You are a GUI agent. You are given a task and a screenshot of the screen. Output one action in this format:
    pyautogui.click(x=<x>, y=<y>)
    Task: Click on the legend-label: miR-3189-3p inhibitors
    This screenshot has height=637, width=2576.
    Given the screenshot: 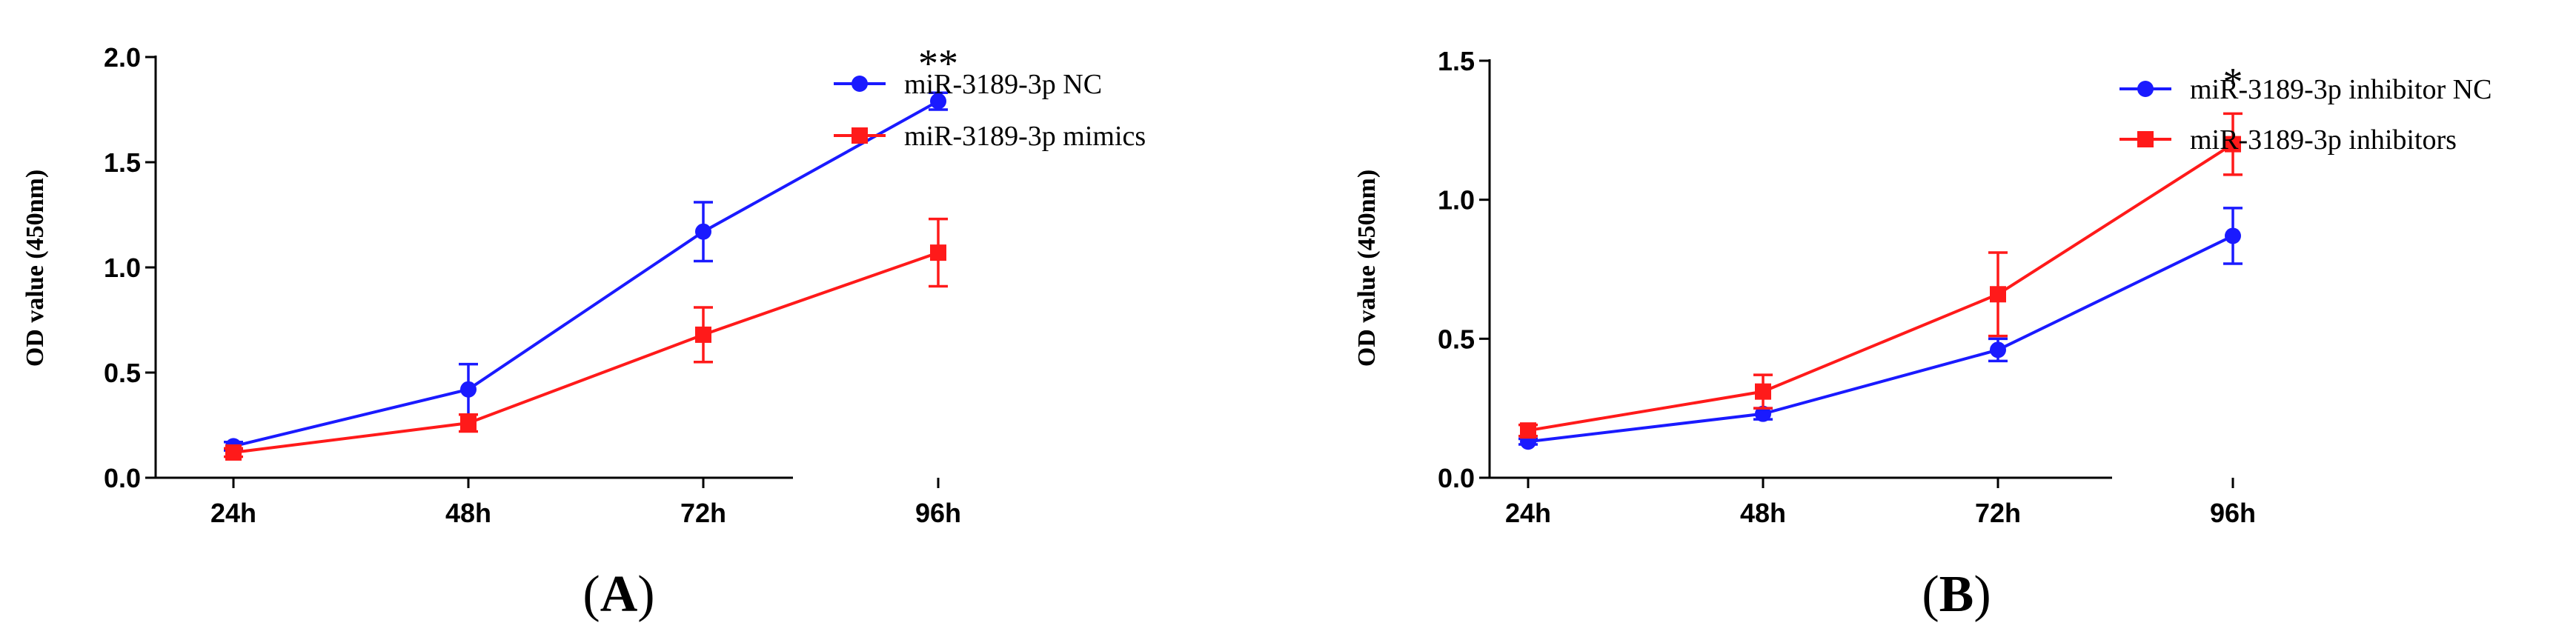 What is the action you would take?
    pyautogui.click(x=2323, y=140)
    